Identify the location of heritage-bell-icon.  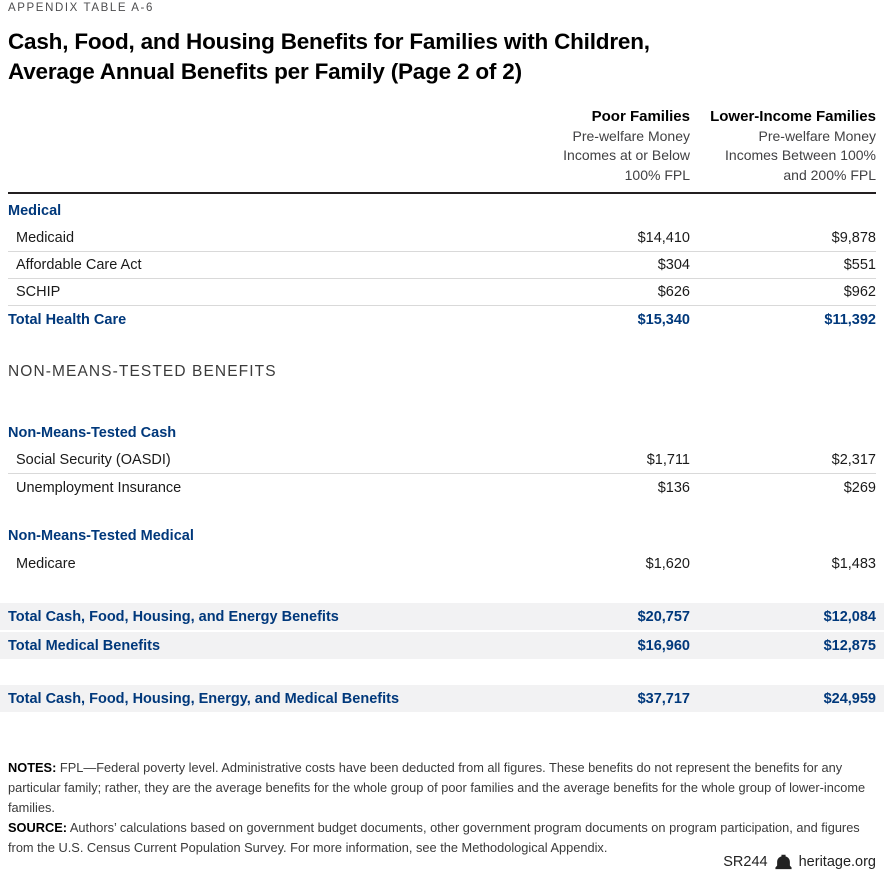
(783, 862).